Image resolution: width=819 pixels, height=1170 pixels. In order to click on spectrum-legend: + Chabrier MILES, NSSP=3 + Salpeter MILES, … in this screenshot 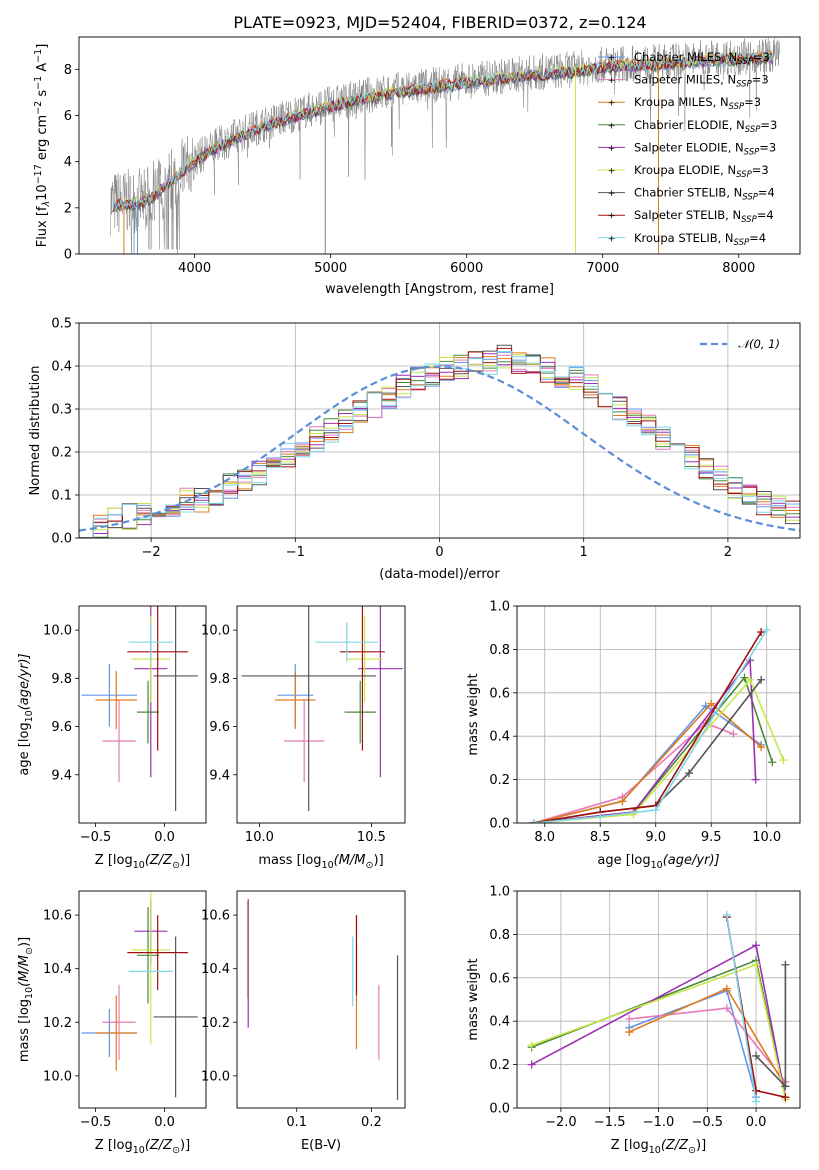, I will do `click(687, 149)`.